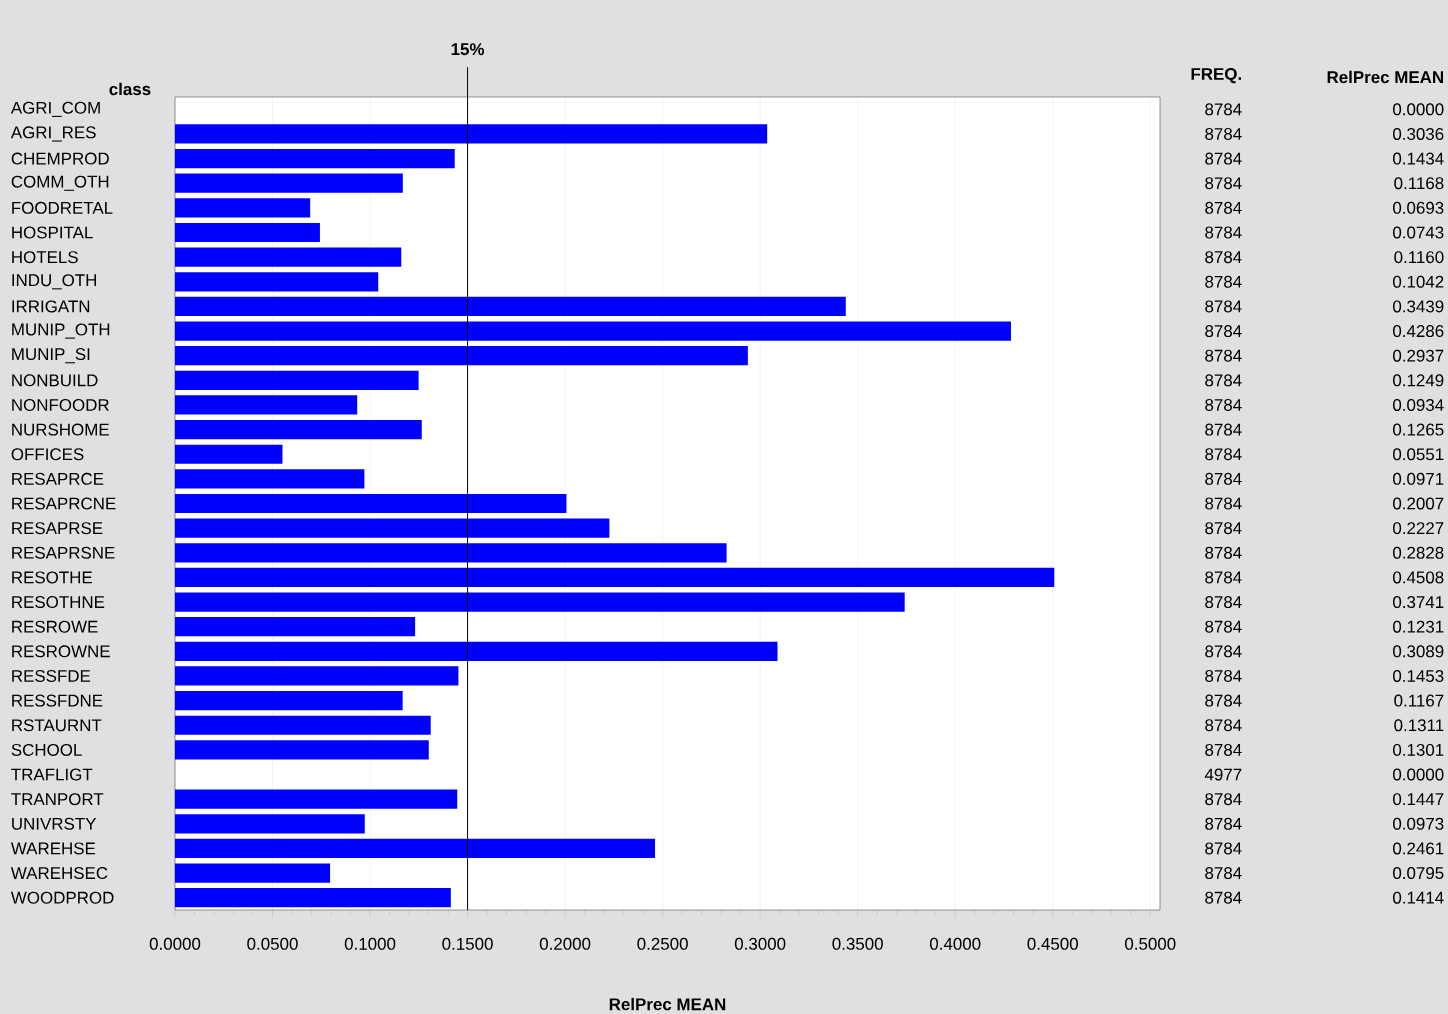 This screenshot has height=1014, width=1448. Describe the element at coordinates (467, 943) in the screenshot. I see `x-tick-label: 0.1500` at that location.